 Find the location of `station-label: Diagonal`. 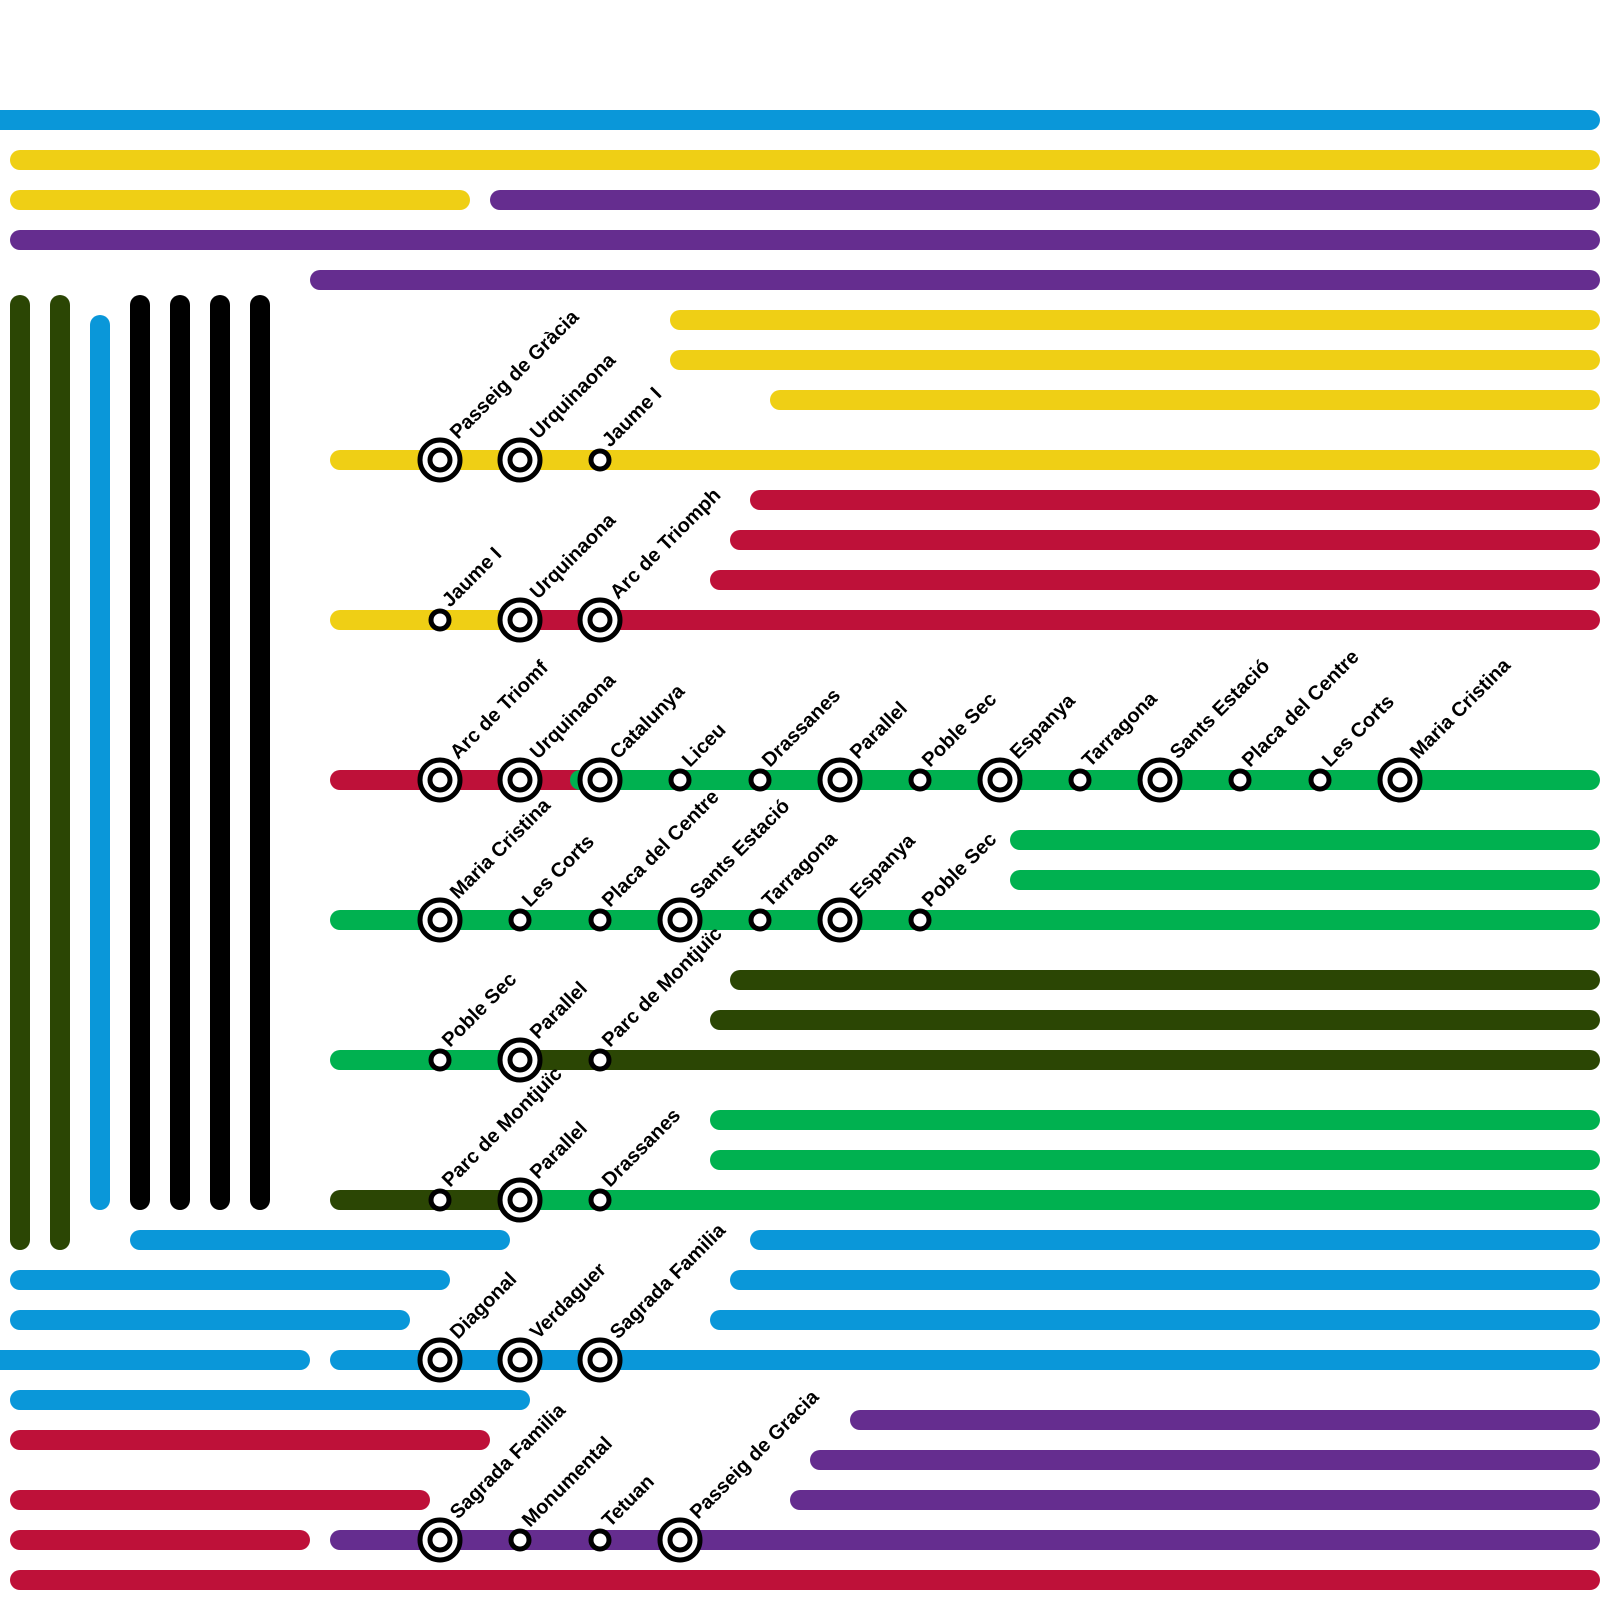

station-label: Diagonal is located at coordinates (483, 1305).